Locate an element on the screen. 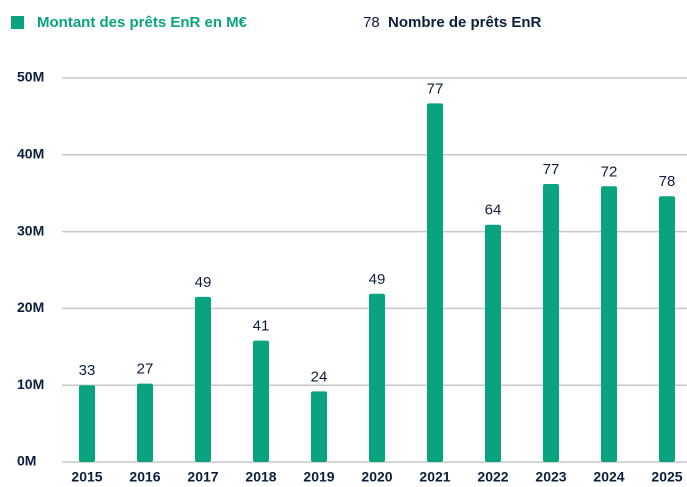  data-label: 64 is located at coordinates (493, 210).